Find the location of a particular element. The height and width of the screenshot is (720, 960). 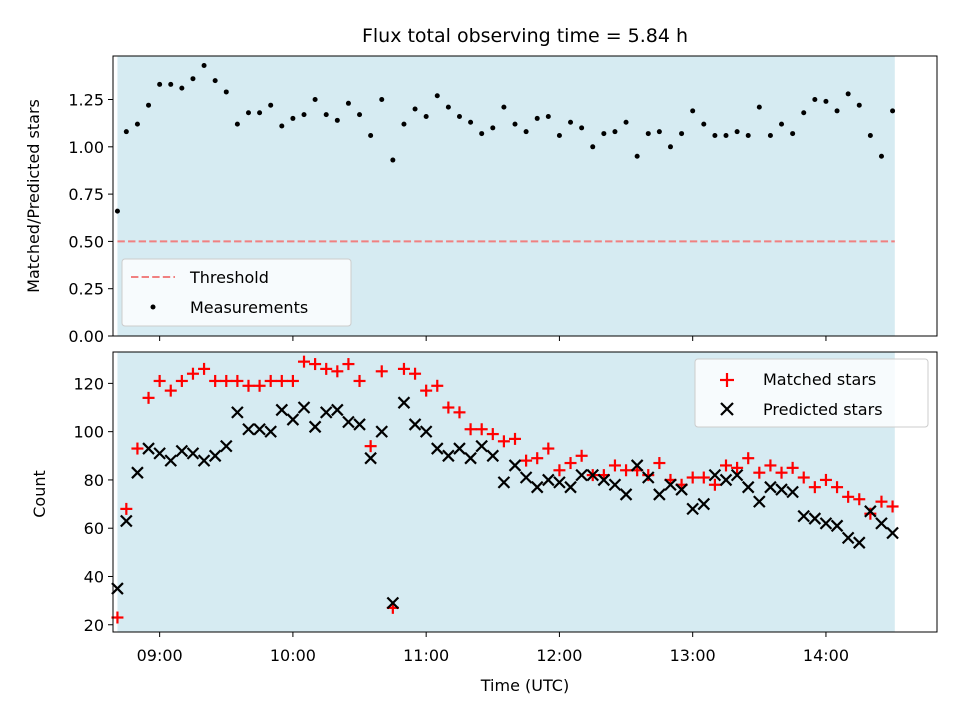

y-tick-label: 1.25 is located at coordinates (86, 100).